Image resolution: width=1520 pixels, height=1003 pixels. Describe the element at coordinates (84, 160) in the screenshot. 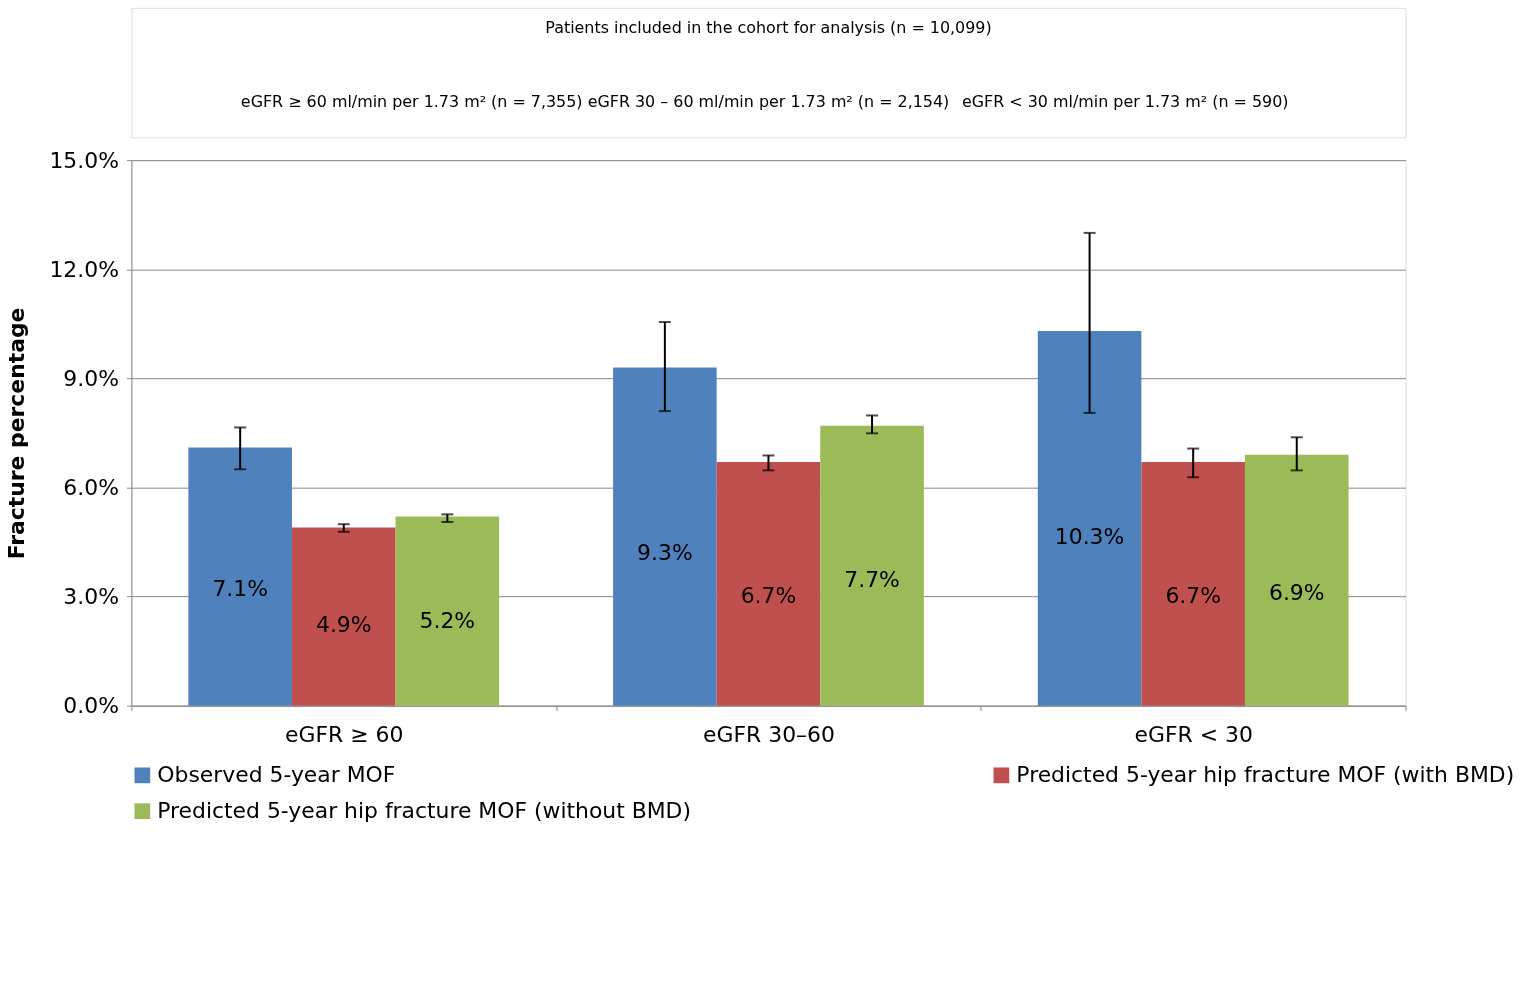

I see `y-tick-label: 15.0%` at that location.